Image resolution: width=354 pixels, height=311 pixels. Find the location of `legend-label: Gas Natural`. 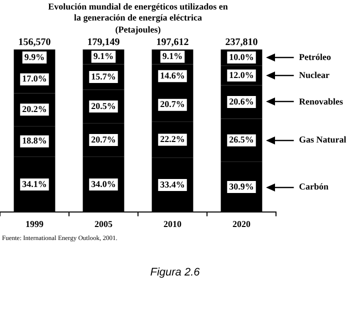

legend-label: Gas Natural is located at coordinates (323, 139).